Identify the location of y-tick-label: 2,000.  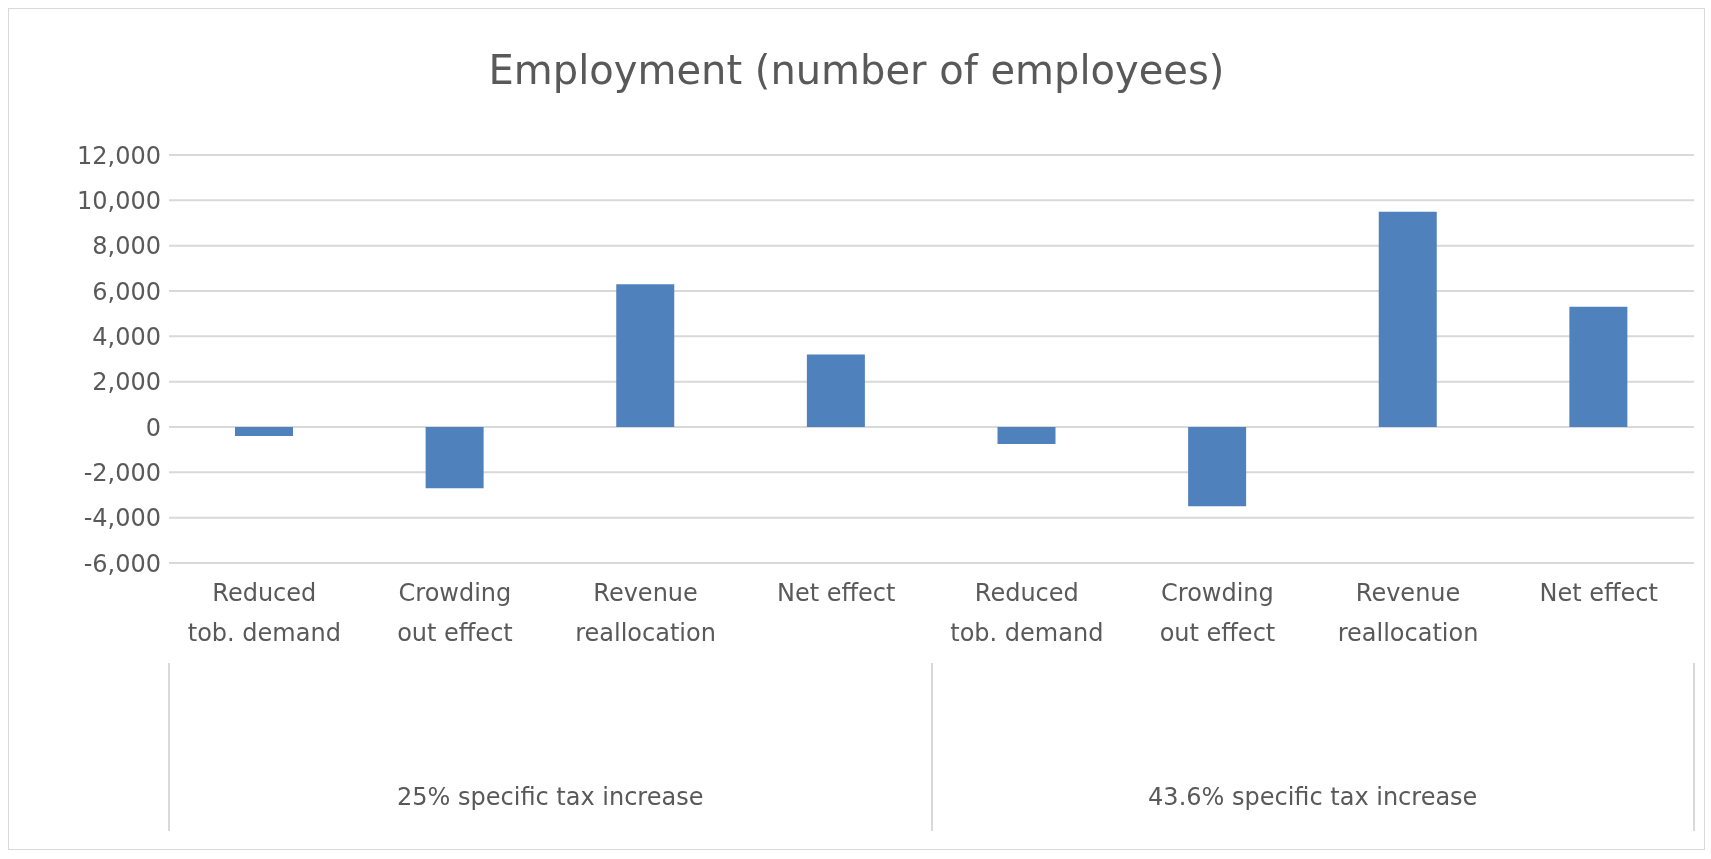
(126, 382).